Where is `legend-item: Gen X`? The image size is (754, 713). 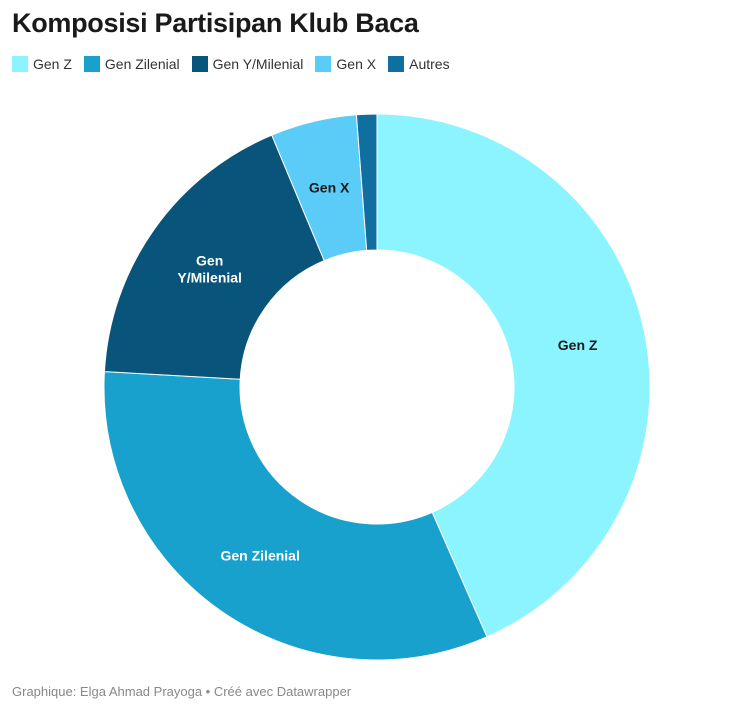 legend-item: Gen X is located at coordinates (345, 64).